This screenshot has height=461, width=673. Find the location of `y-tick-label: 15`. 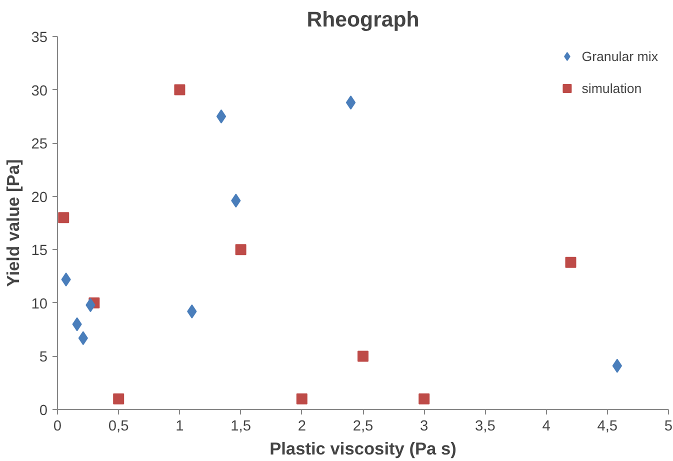

y-tick-label: 15 is located at coordinates (39, 251).